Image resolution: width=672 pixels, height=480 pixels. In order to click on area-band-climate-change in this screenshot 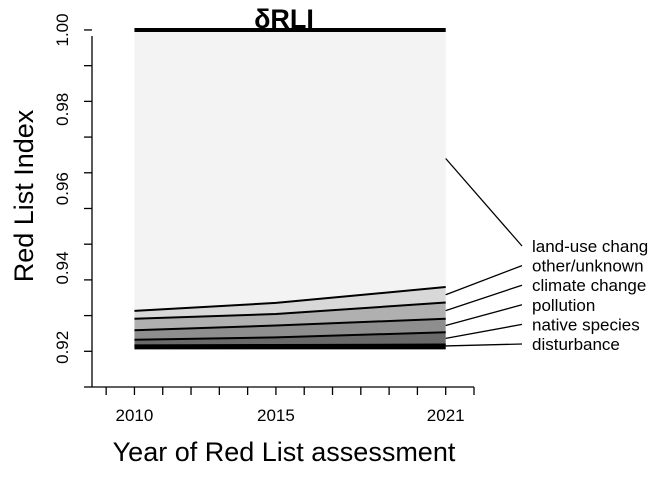, I will do `click(290, 316)`.